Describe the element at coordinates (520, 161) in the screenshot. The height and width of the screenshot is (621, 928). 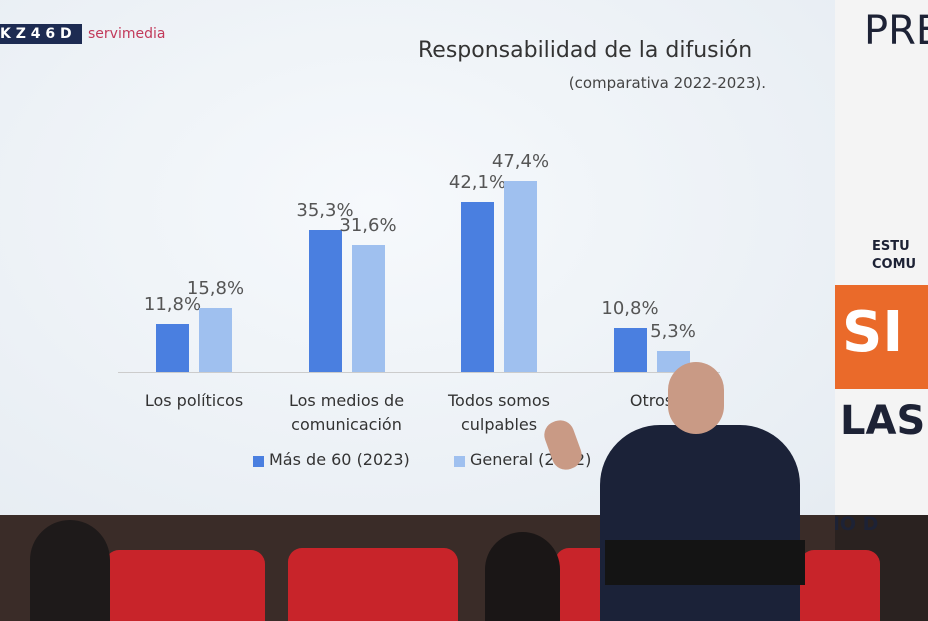
I see `data-label: 47,4%` at that location.